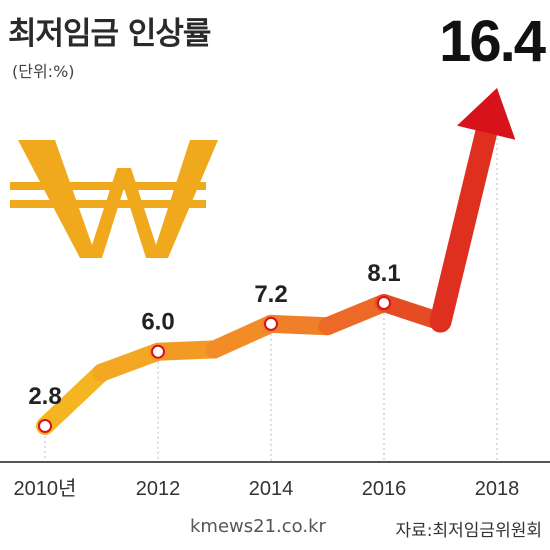  Describe the element at coordinates (384, 489) in the screenshot. I see `x-tick-label: 2016` at that location.